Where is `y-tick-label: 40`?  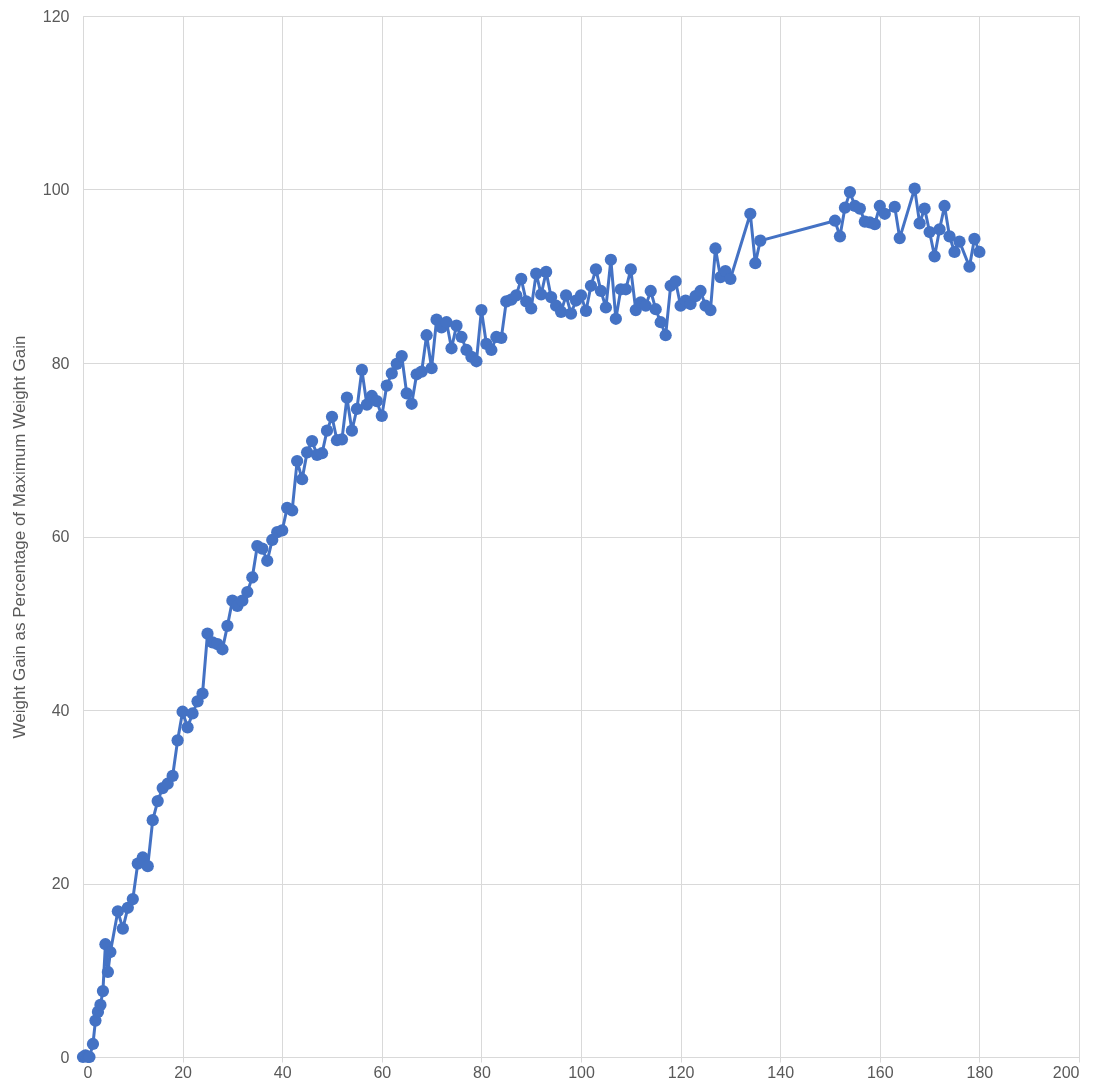
y-tick-label: 40 is located at coordinates (60, 710).